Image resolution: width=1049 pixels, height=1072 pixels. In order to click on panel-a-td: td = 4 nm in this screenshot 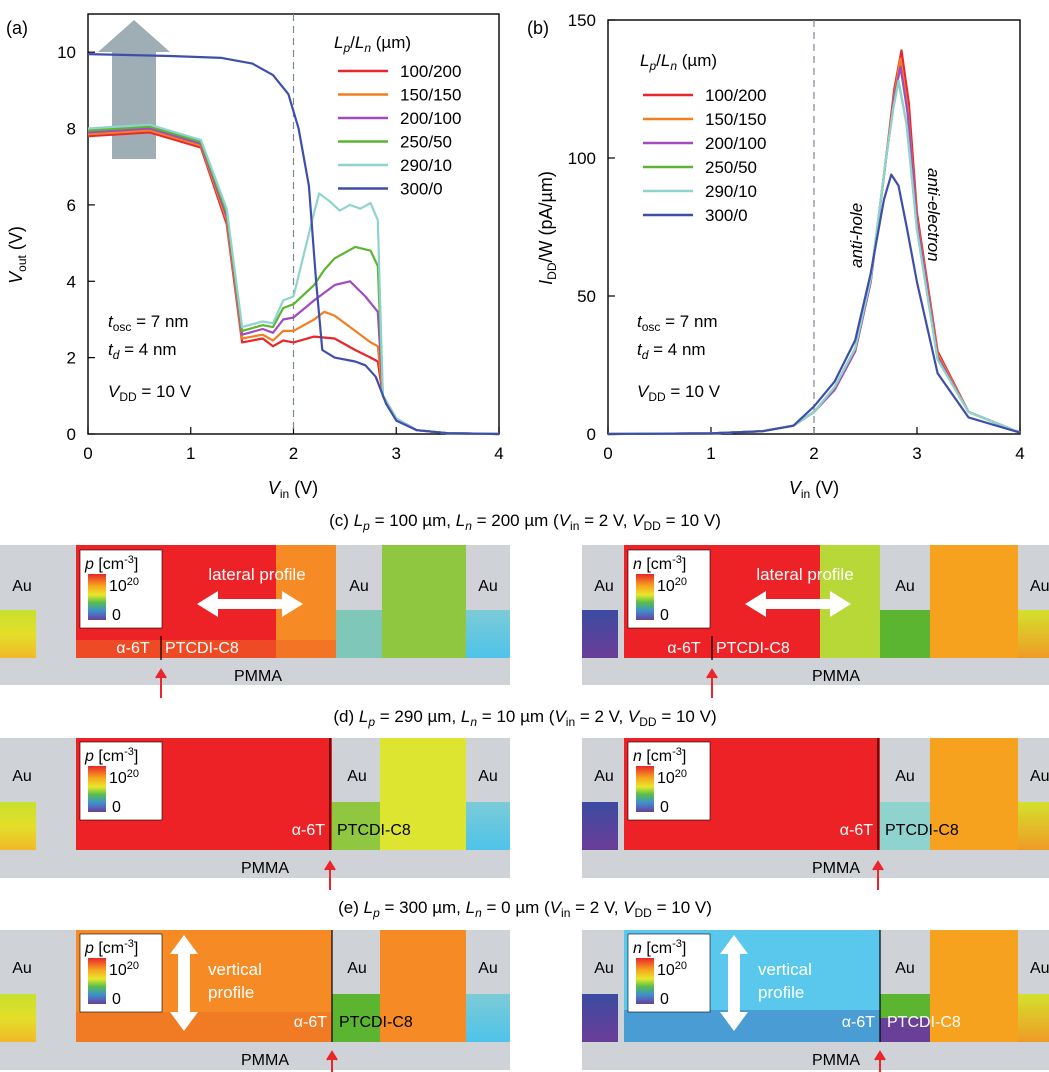, I will do `click(142, 351)`.